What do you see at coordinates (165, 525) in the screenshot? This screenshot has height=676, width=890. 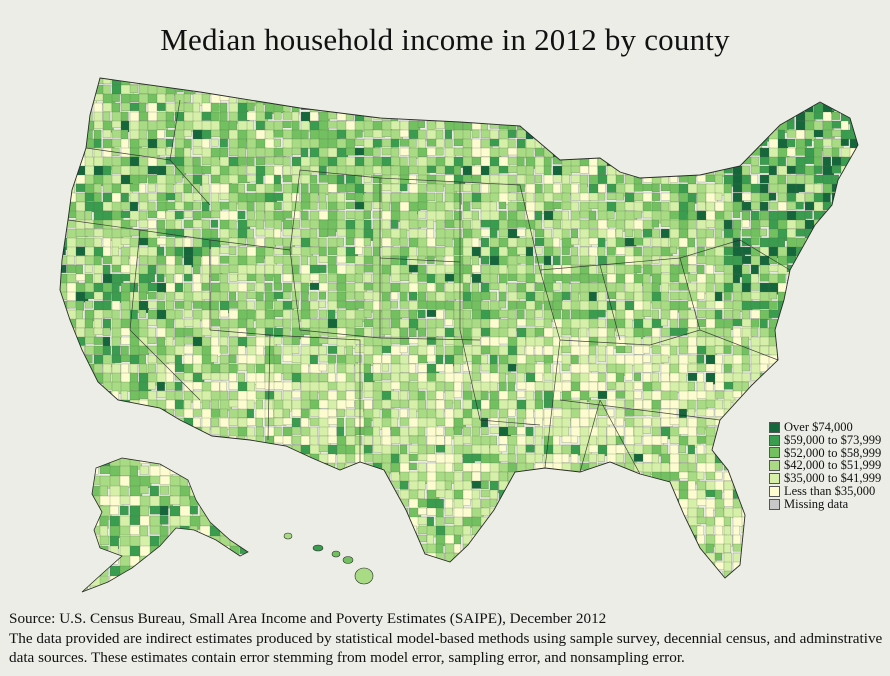 I see `alaska` at bounding box center [165, 525].